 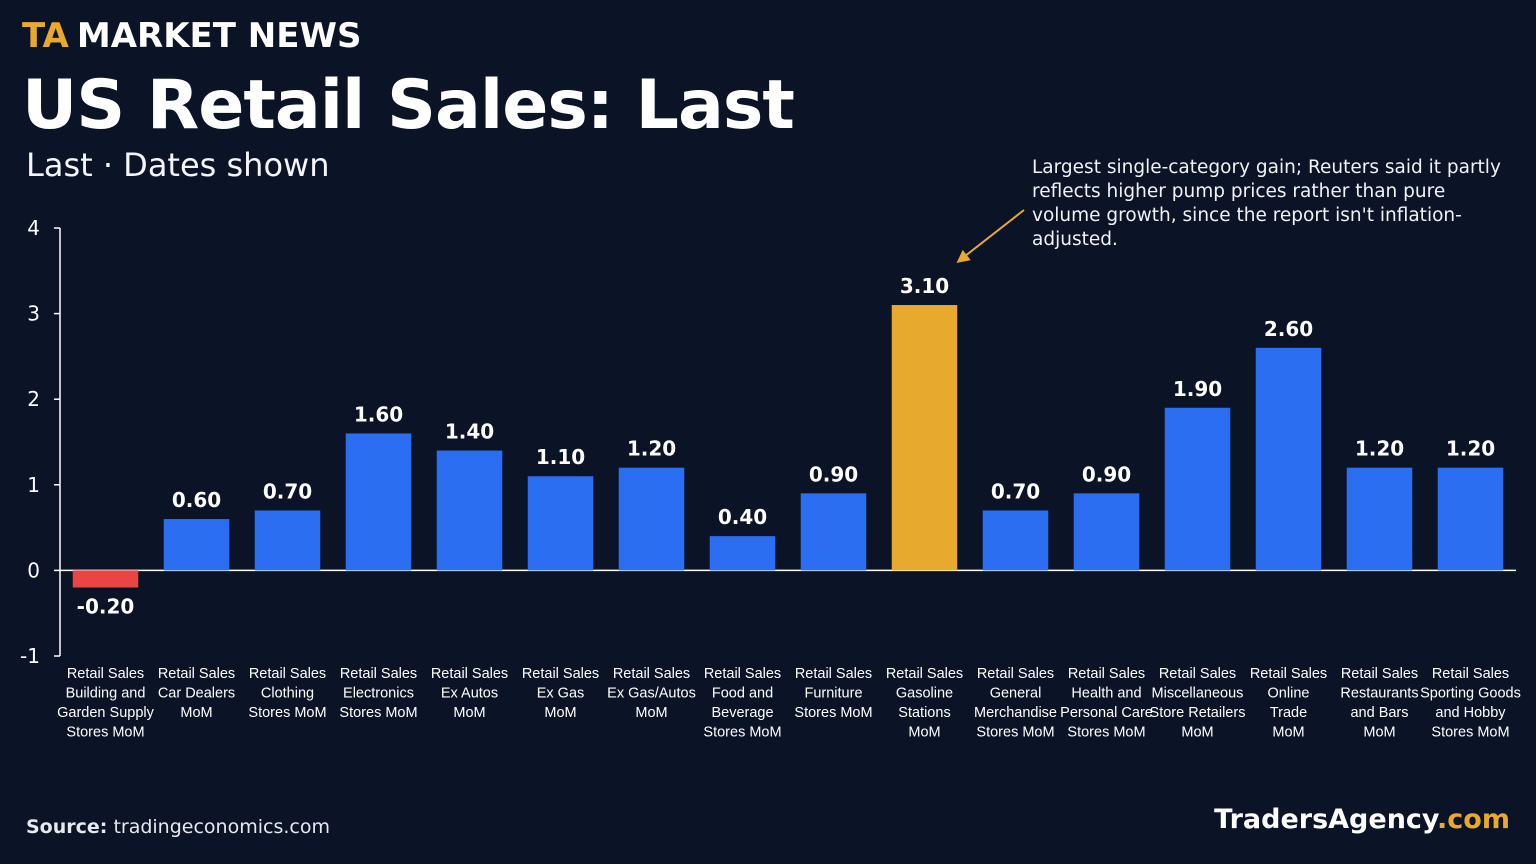 What do you see at coordinates (1015, 703) in the screenshot?
I see `category-label: Retail Sales General Merchandise Stores MoM` at bounding box center [1015, 703].